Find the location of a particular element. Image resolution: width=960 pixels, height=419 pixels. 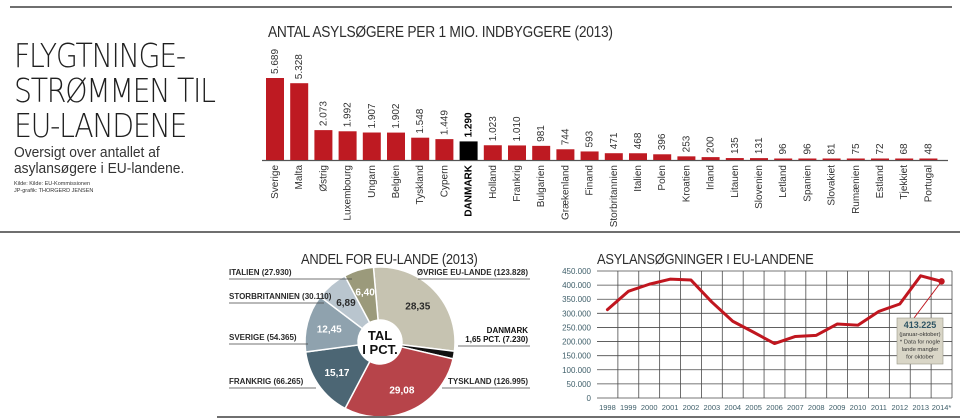

bar-irland is located at coordinates (710, 158).